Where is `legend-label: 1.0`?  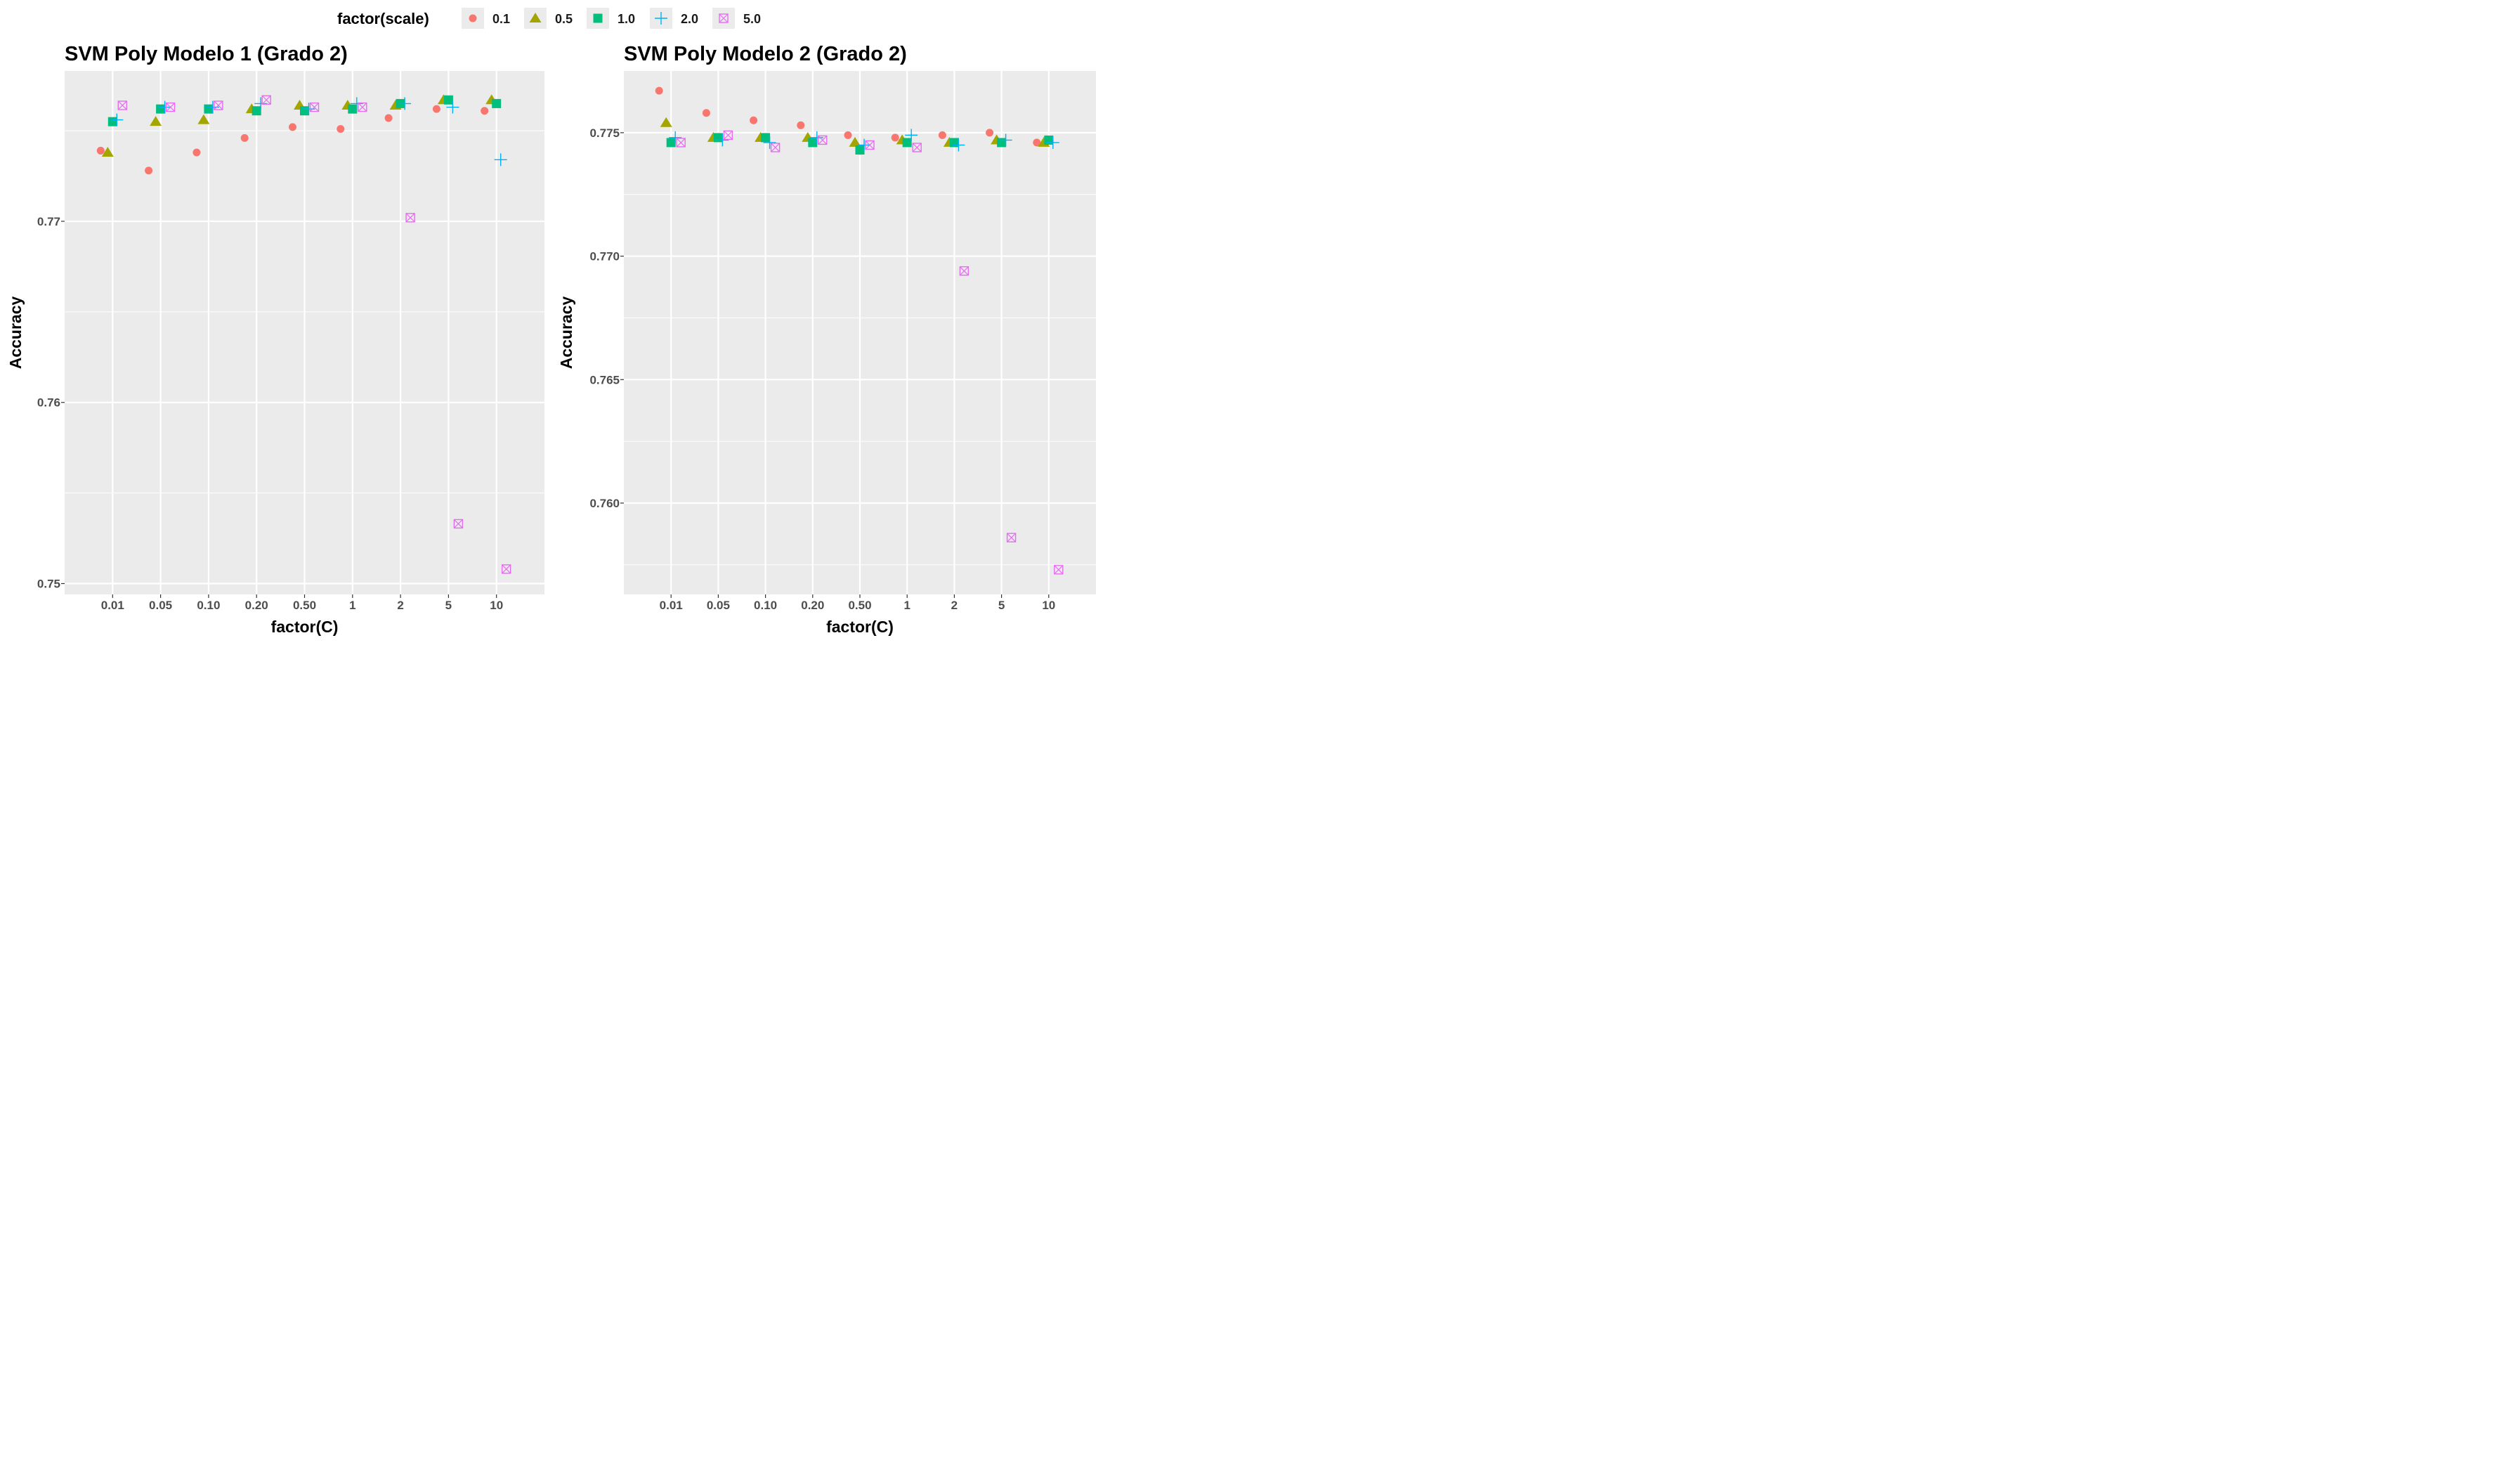 legend-label: 1.0 is located at coordinates (627, 19).